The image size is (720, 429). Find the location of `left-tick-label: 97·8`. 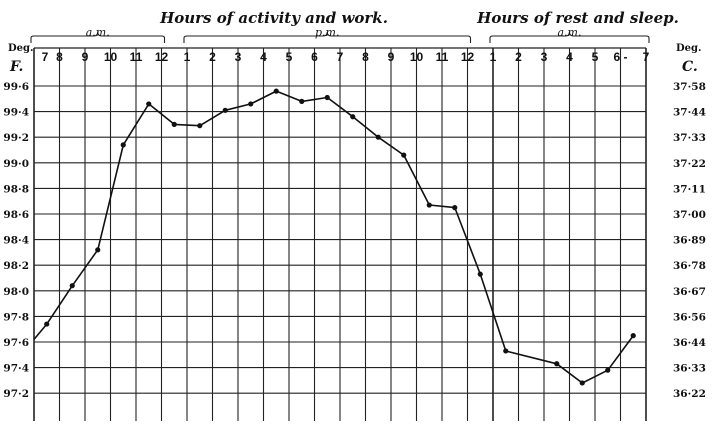

left-tick-label: 97·8 is located at coordinates (16, 317).